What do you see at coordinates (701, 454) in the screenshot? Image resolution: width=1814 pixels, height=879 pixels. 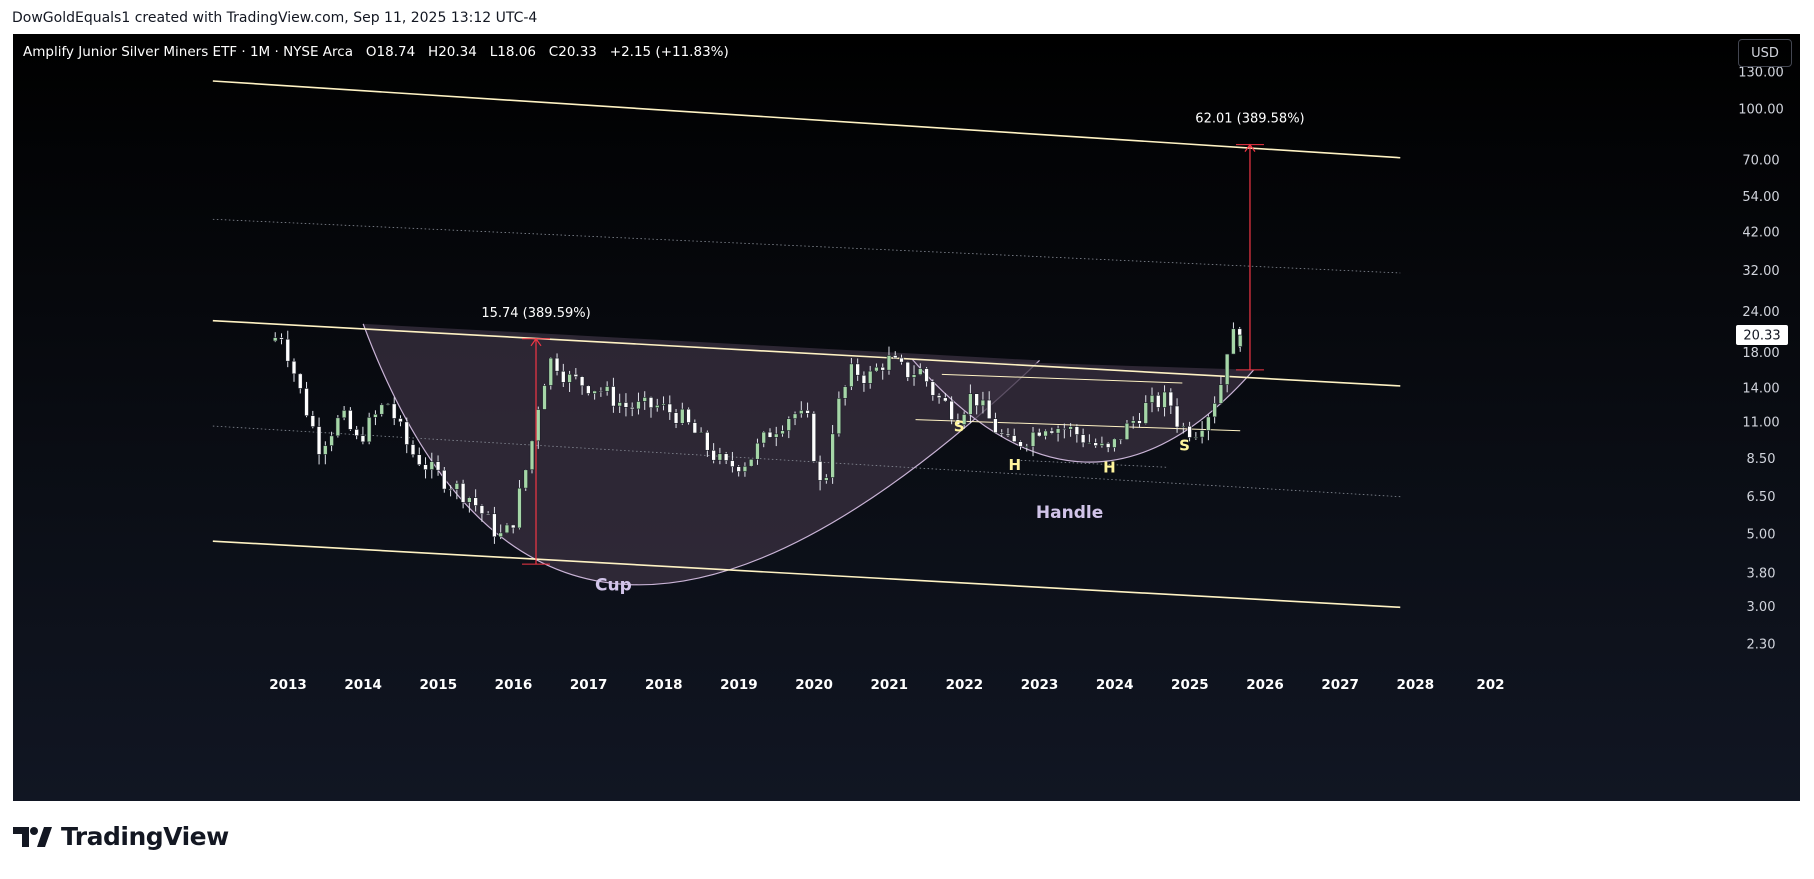 I see `cup-fill` at bounding box center [701, 454].